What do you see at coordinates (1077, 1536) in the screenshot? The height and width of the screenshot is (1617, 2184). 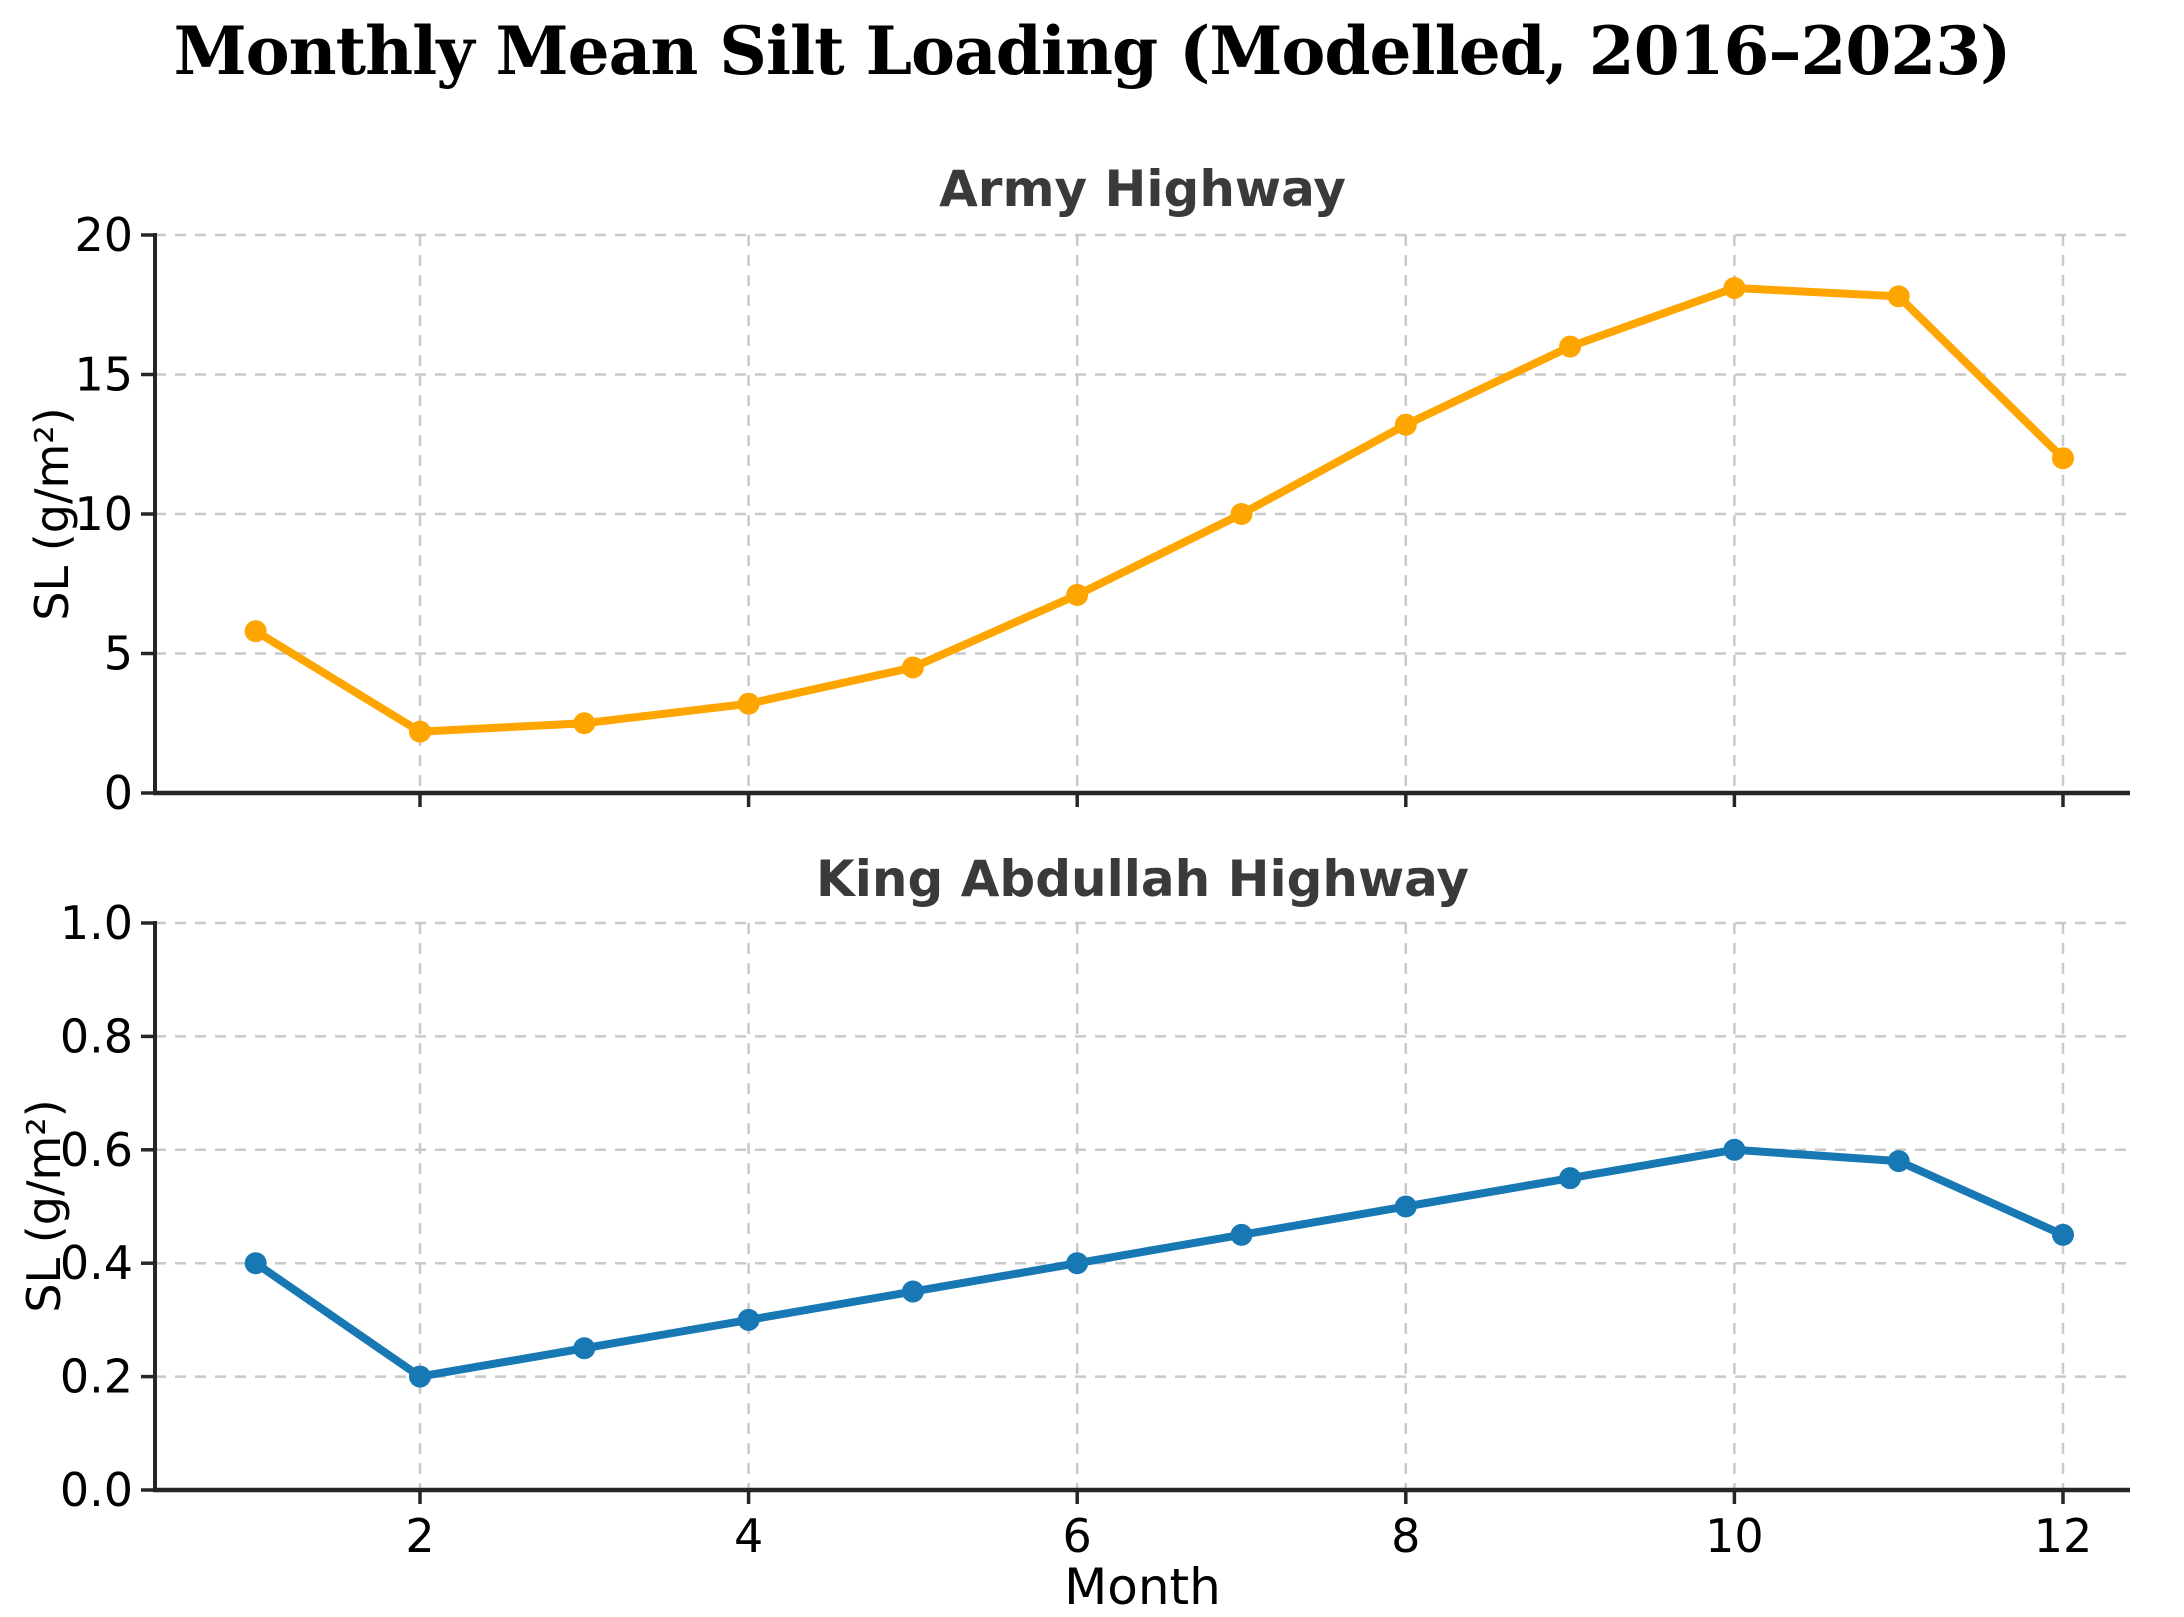 I see `x-tick-label: 6` at bounding box center [1077, 1536].